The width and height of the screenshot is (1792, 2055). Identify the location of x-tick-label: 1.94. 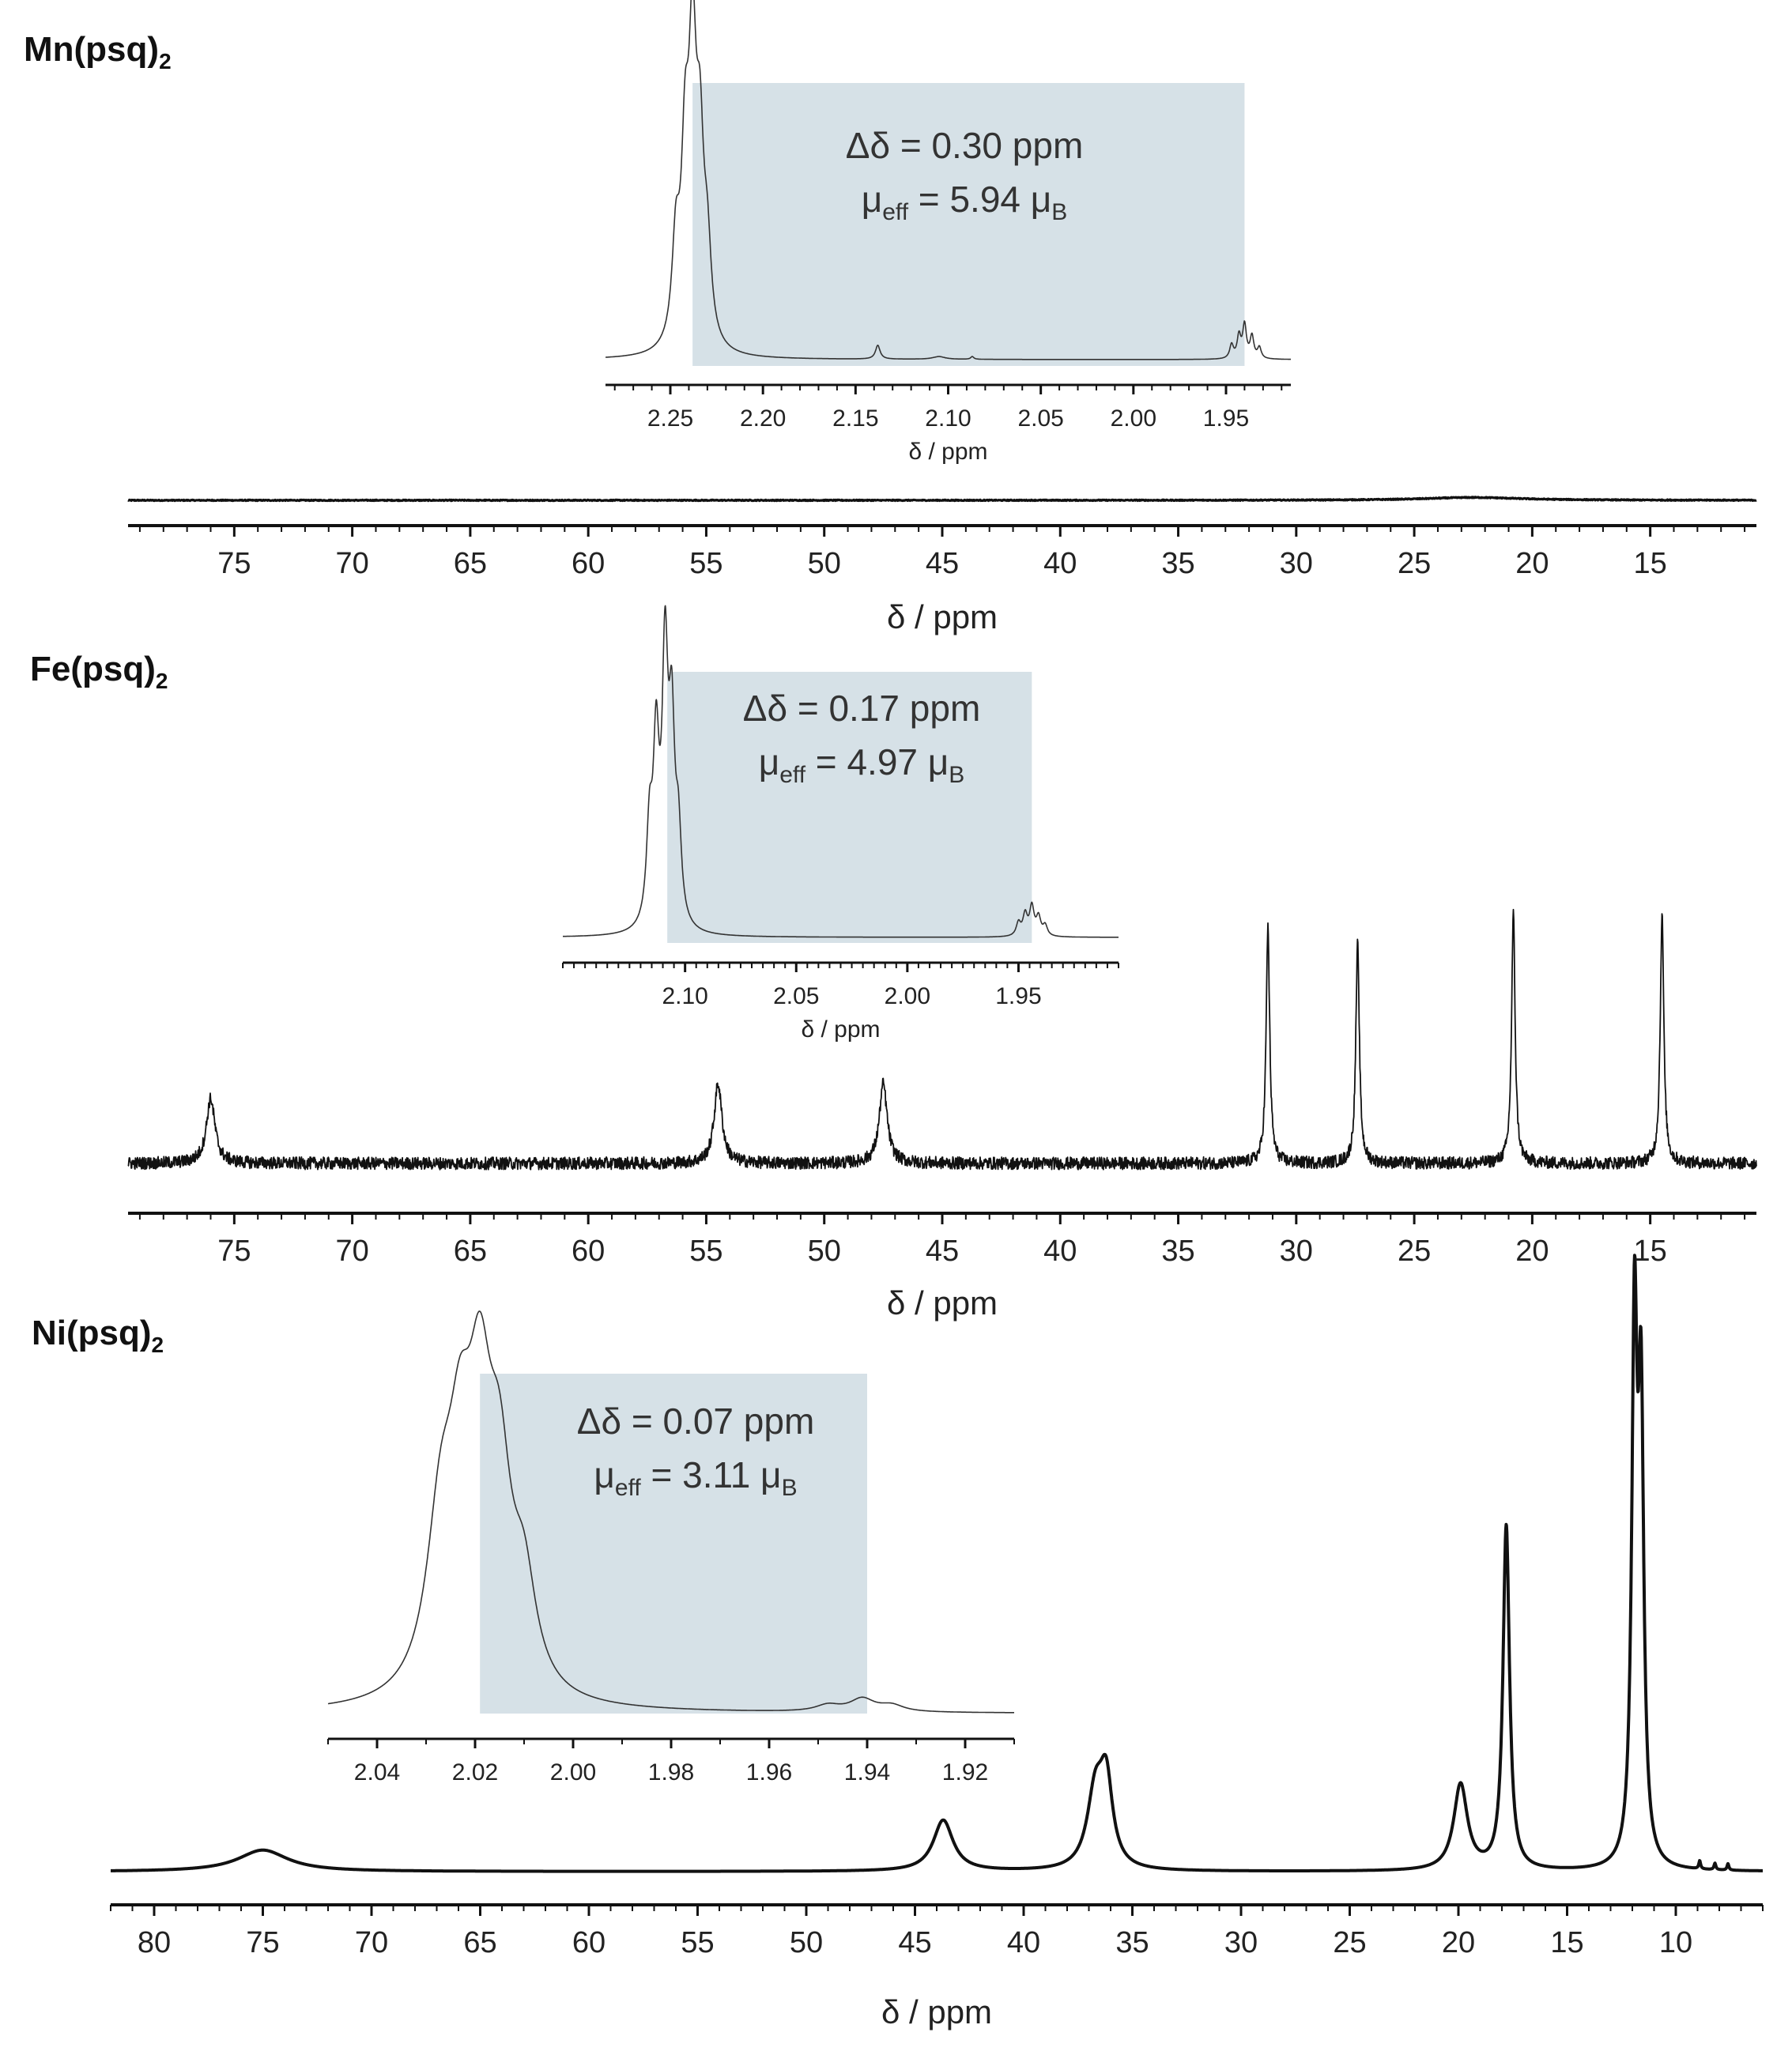
(867, 1772).